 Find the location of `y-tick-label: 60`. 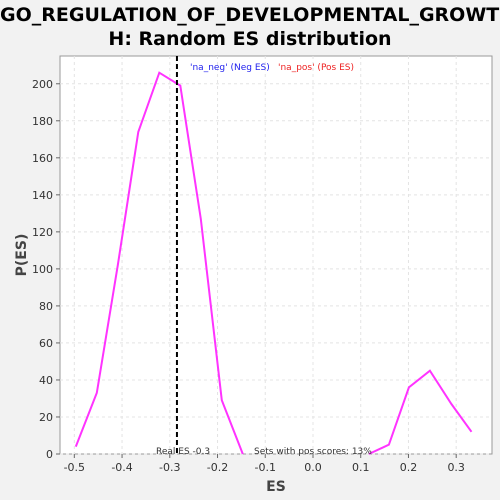

y-tick-label: 60 is located at coordinates (46, 343).